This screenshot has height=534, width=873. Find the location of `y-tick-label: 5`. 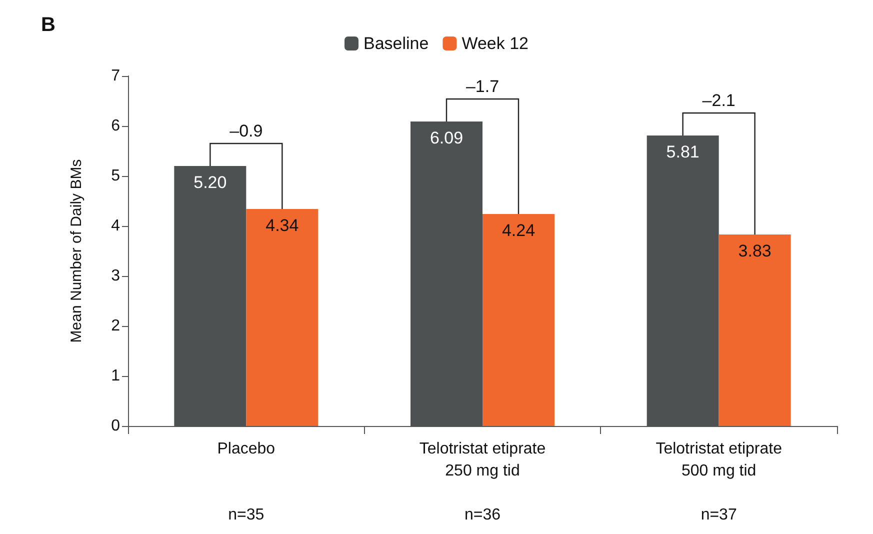

y-tick-label: 5 is located at coordinates (115, 176).